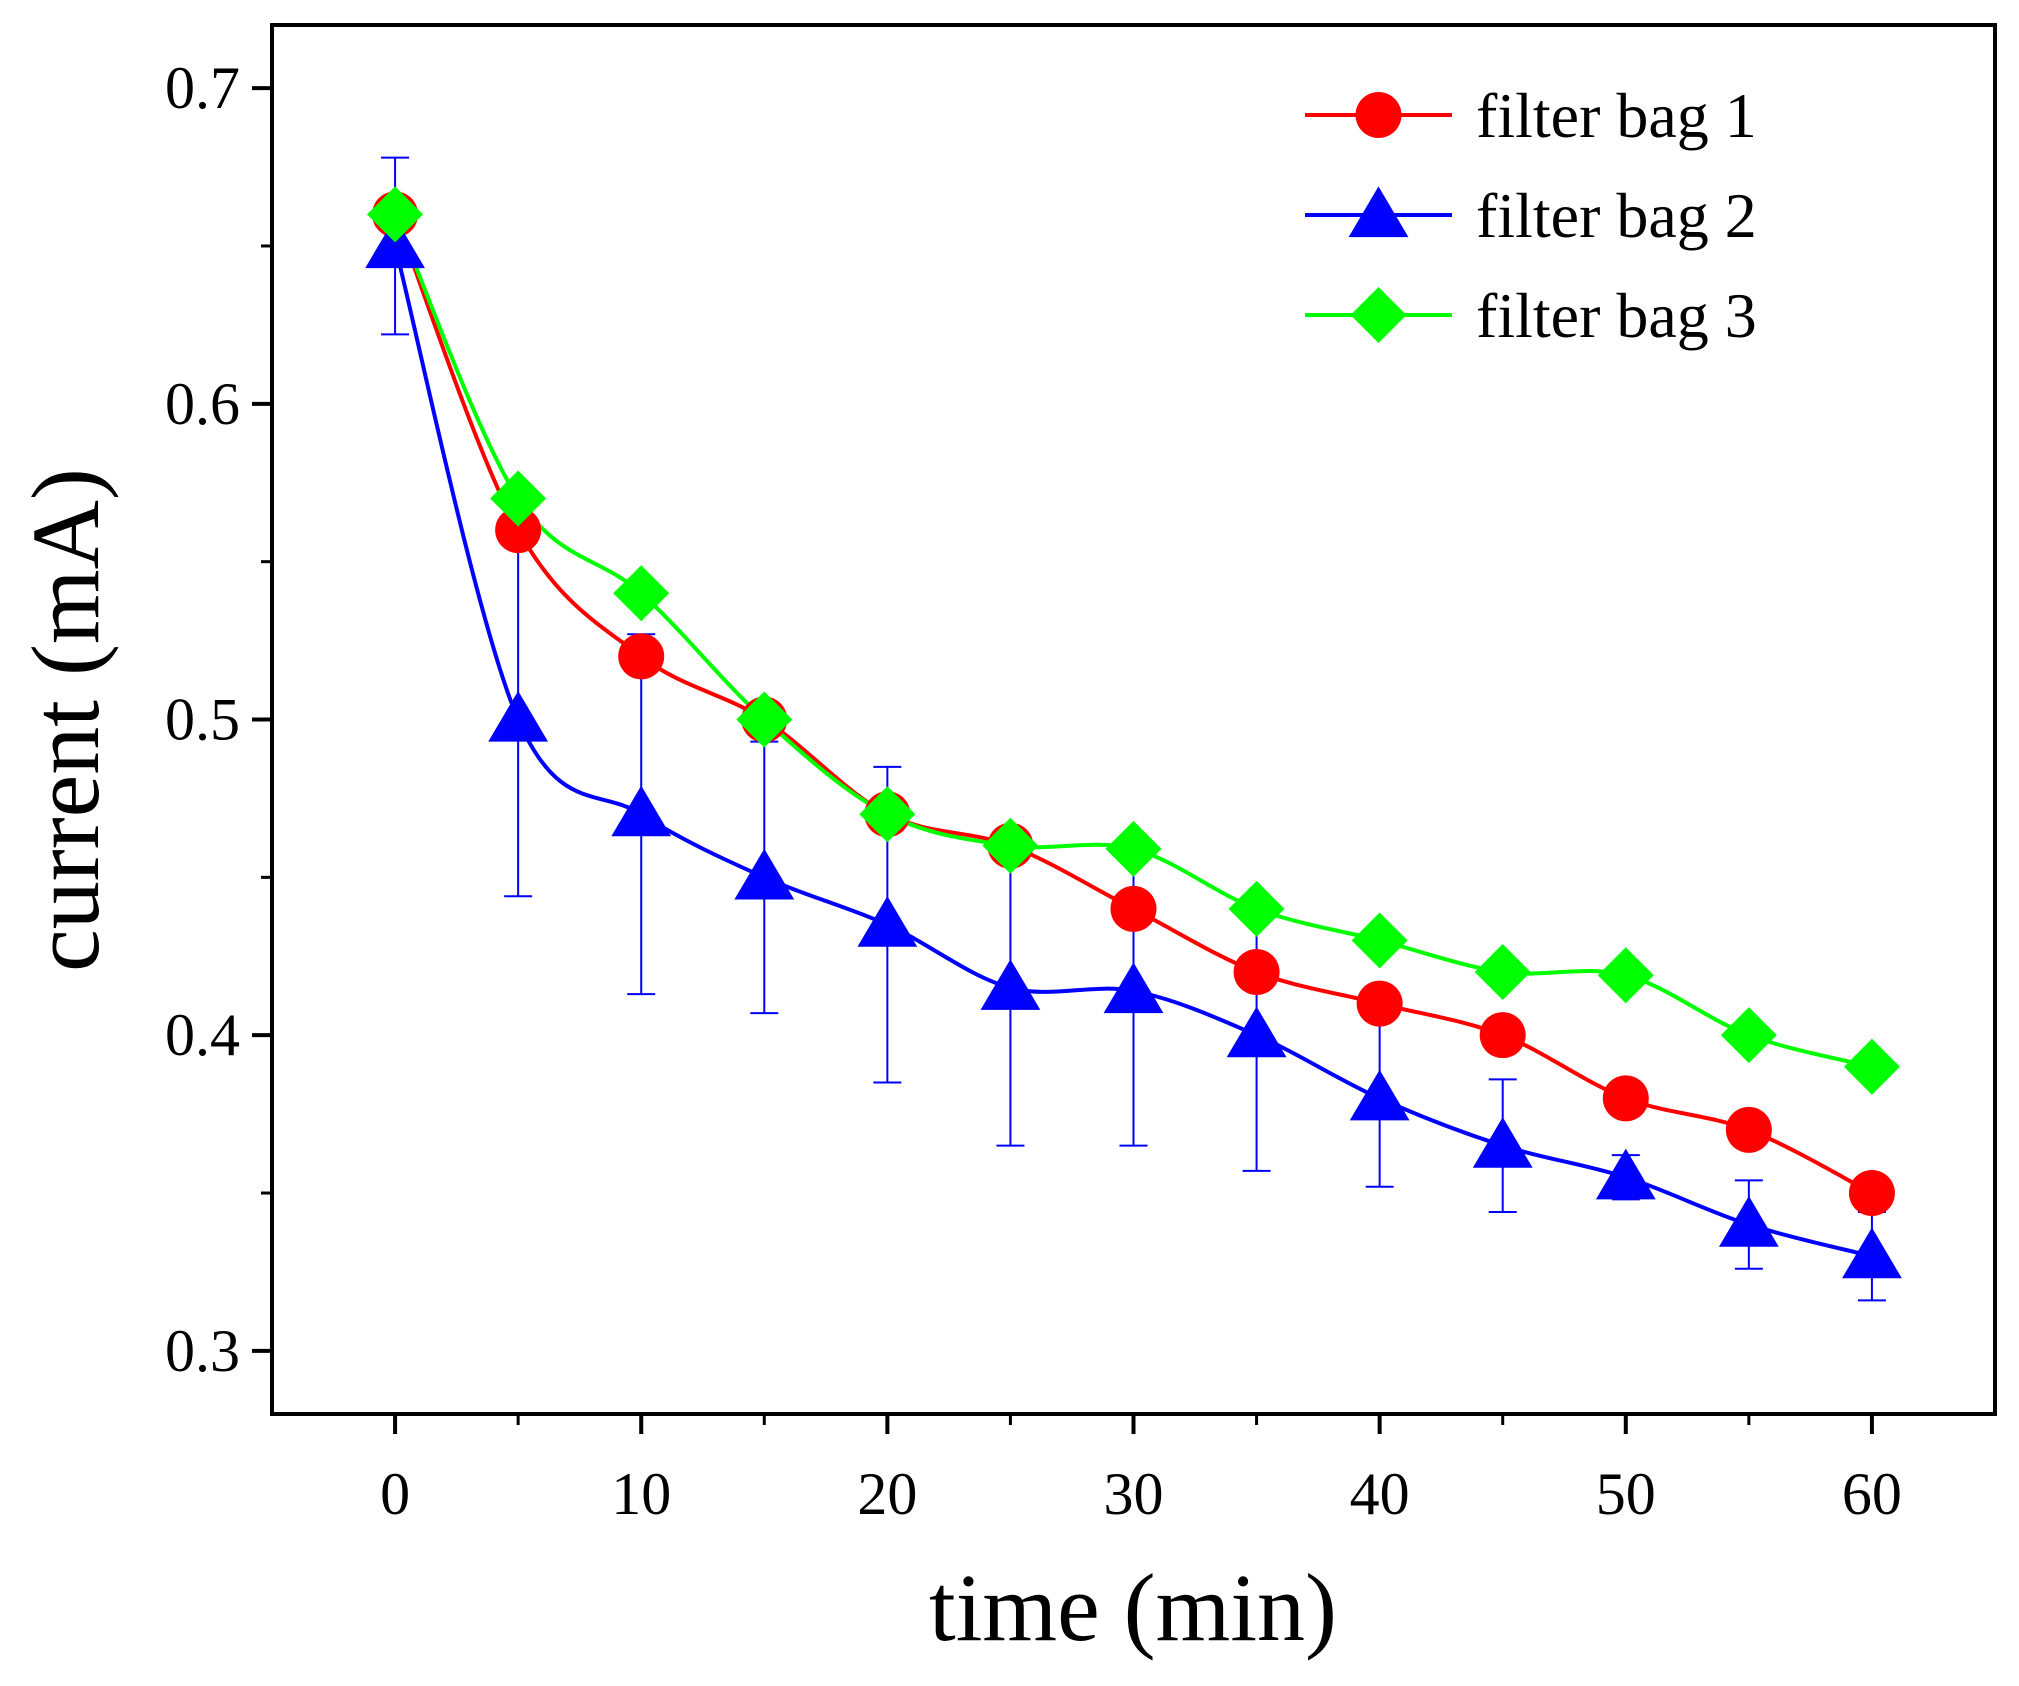 This screenshot has width=2019, height=1686. I want to click on legend: filter bag 1 filter bag 2 filter bag 3, so click(1531, 215).